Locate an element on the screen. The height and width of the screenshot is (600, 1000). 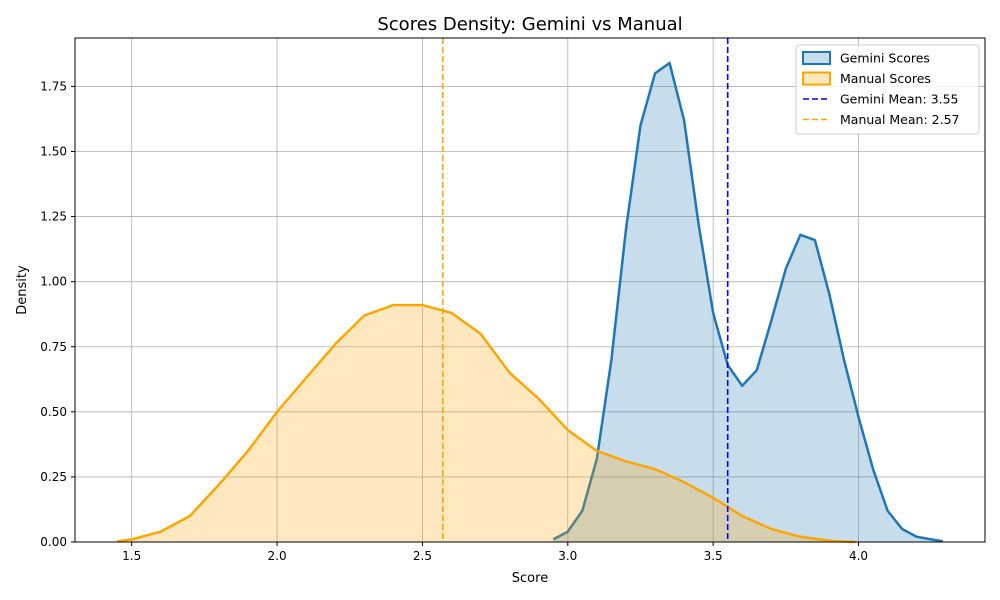
y-tick-label: 1.75 is located at coordinates (53, 86).